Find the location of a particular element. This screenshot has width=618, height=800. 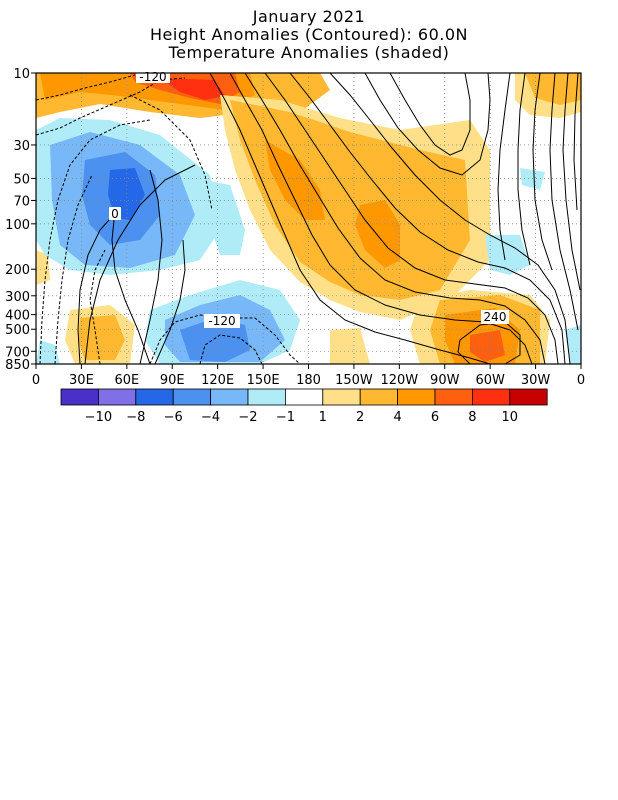

chart-title: January 2021 is located at coordinates (309, 16).